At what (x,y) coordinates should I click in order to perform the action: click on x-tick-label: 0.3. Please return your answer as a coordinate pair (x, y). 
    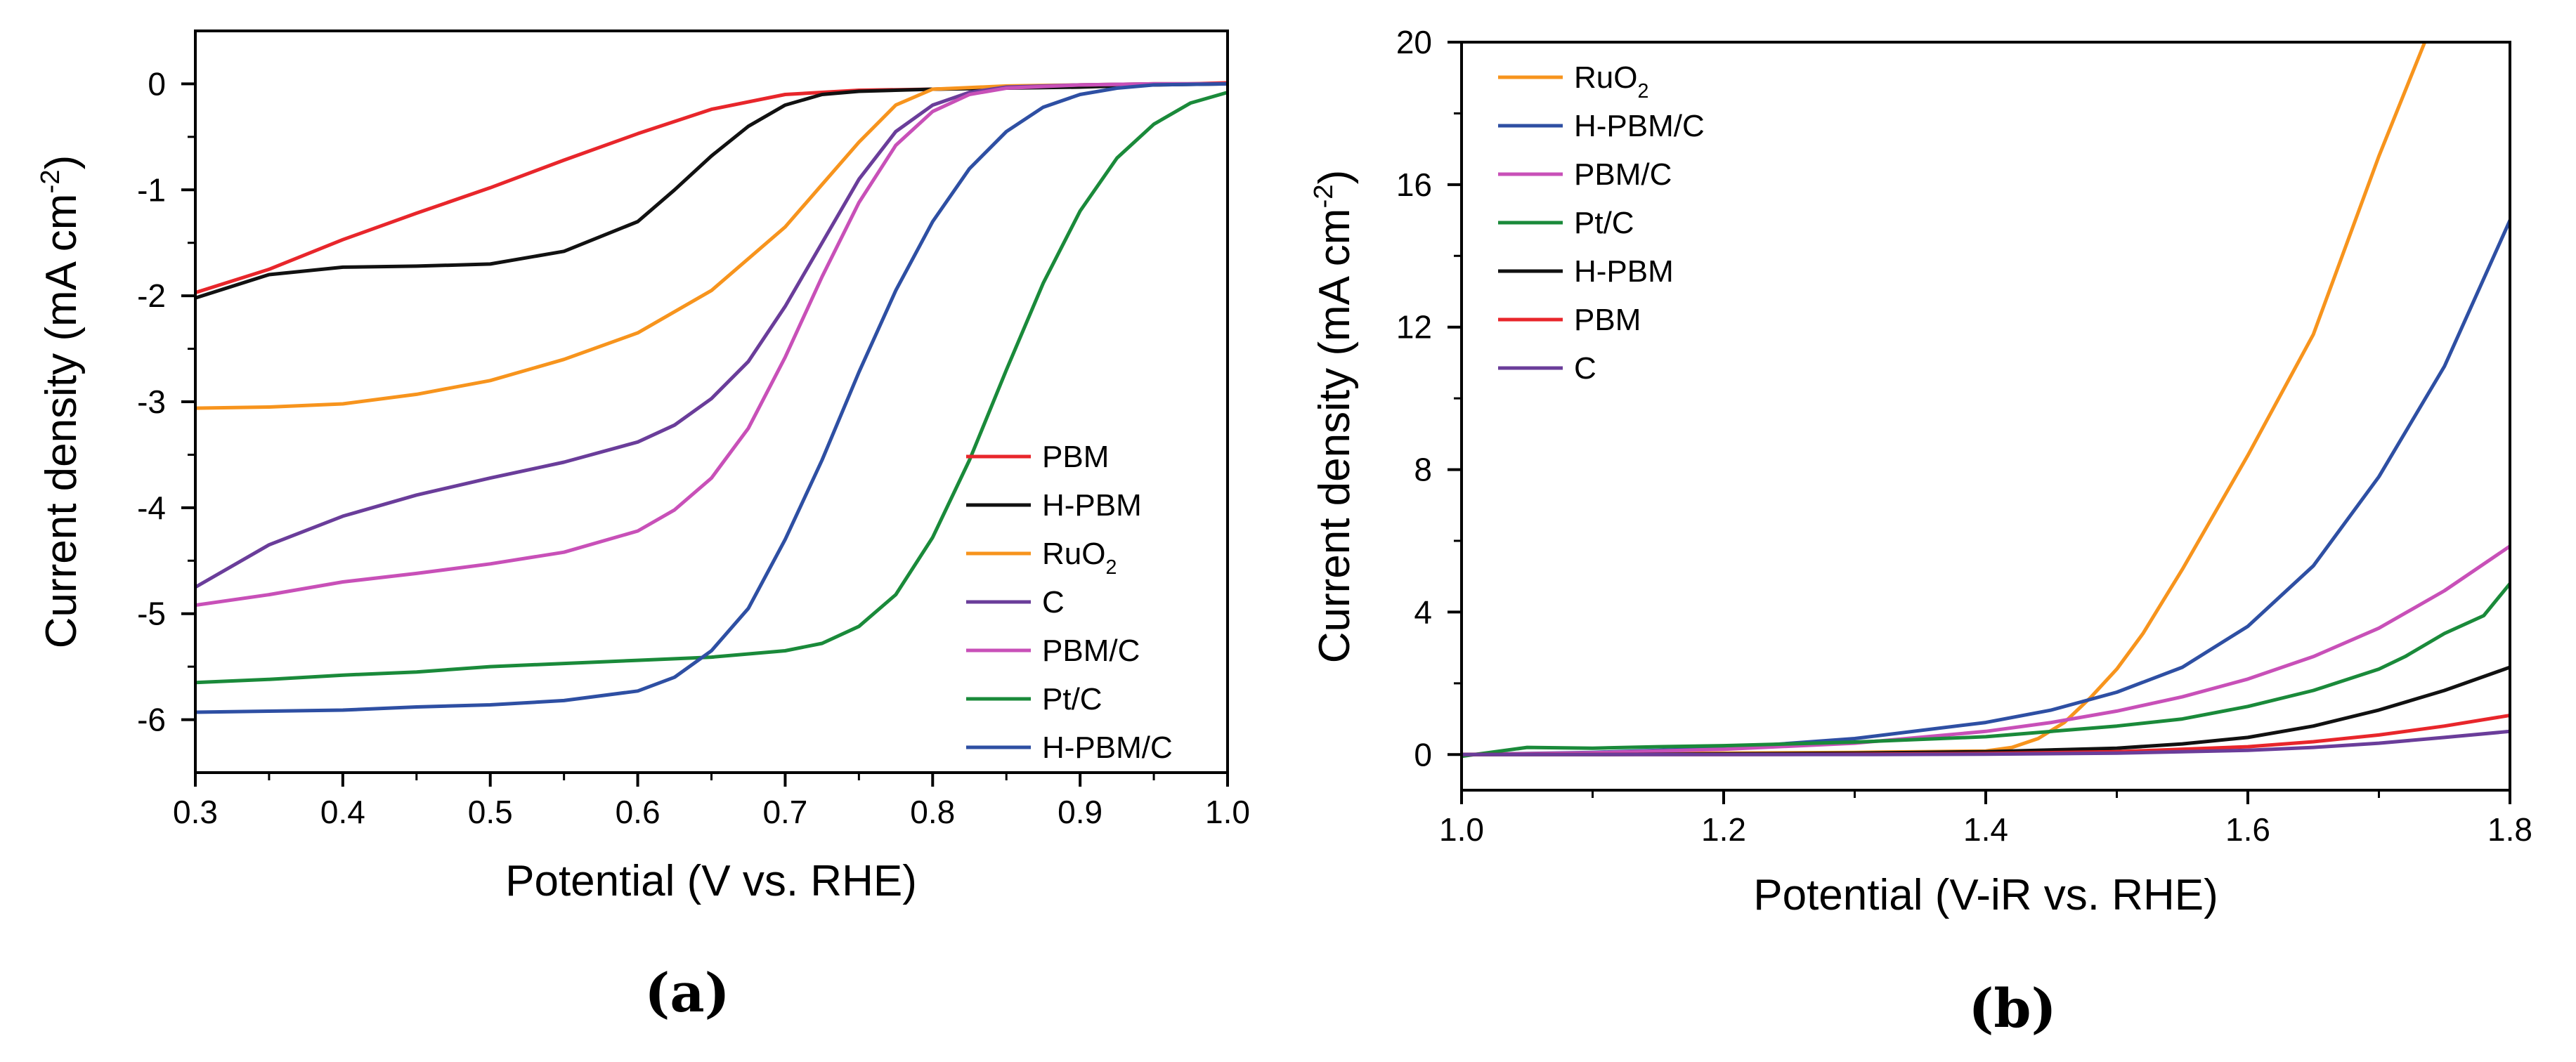
    Looking at the image, I should click on (195, 812).